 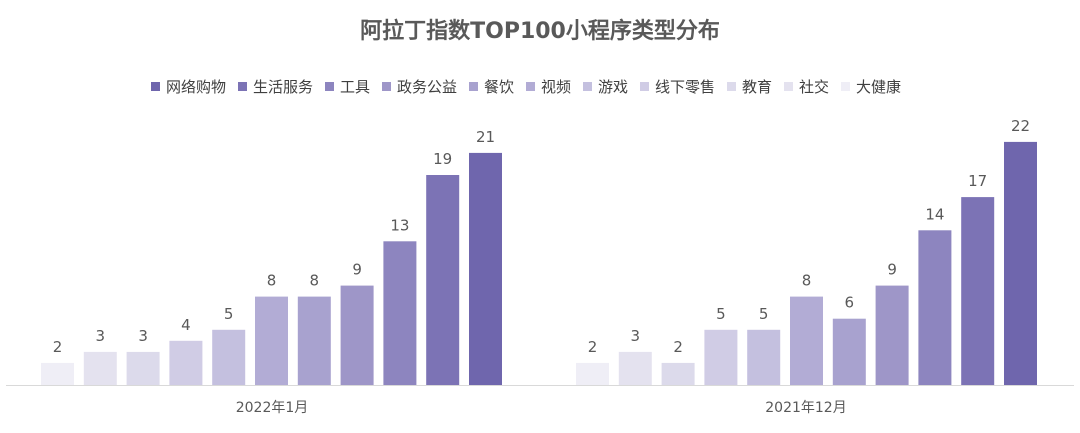 I want to click on category-label: 2022年1月, so click(x=272, y=408).